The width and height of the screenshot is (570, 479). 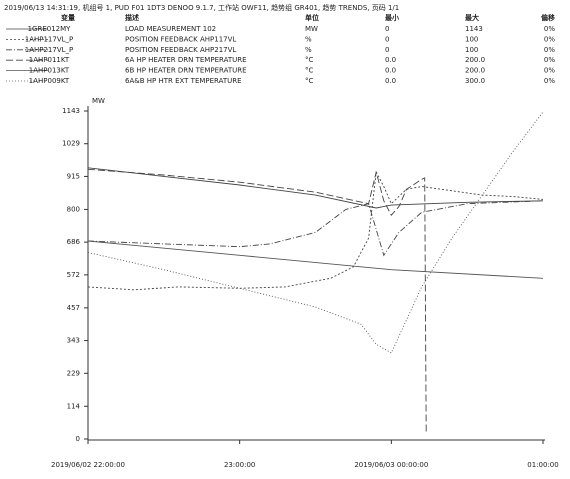 What do you see at coordinates (170, 29) in the screenshot?
I see `legend-description: LOAD MEASUREMENT 102` at bounding box center [170, 29].